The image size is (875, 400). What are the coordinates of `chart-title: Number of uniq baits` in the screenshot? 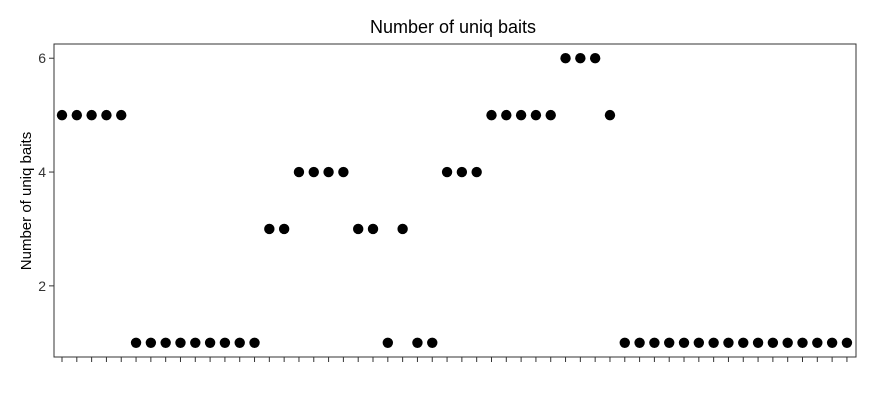 It's located at (453, 27).